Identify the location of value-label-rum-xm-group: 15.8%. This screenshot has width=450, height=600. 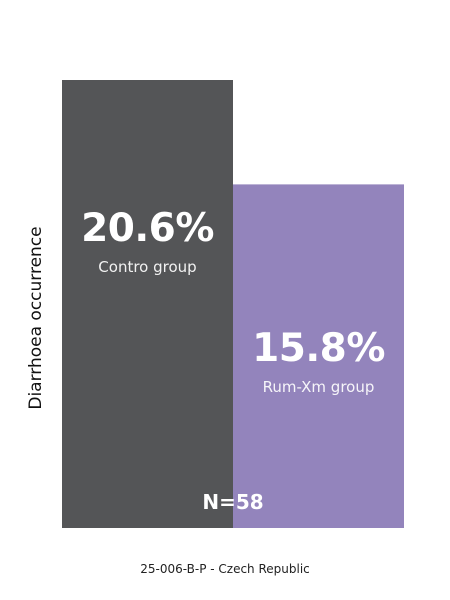
(318, 348).